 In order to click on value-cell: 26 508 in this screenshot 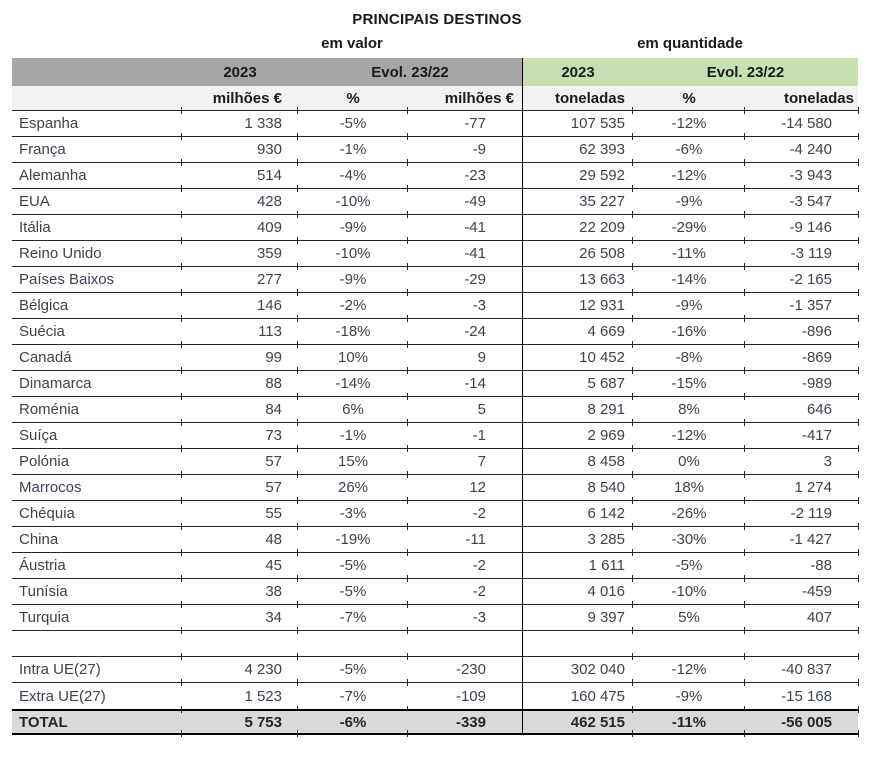, I will do `click(577, 254)`.